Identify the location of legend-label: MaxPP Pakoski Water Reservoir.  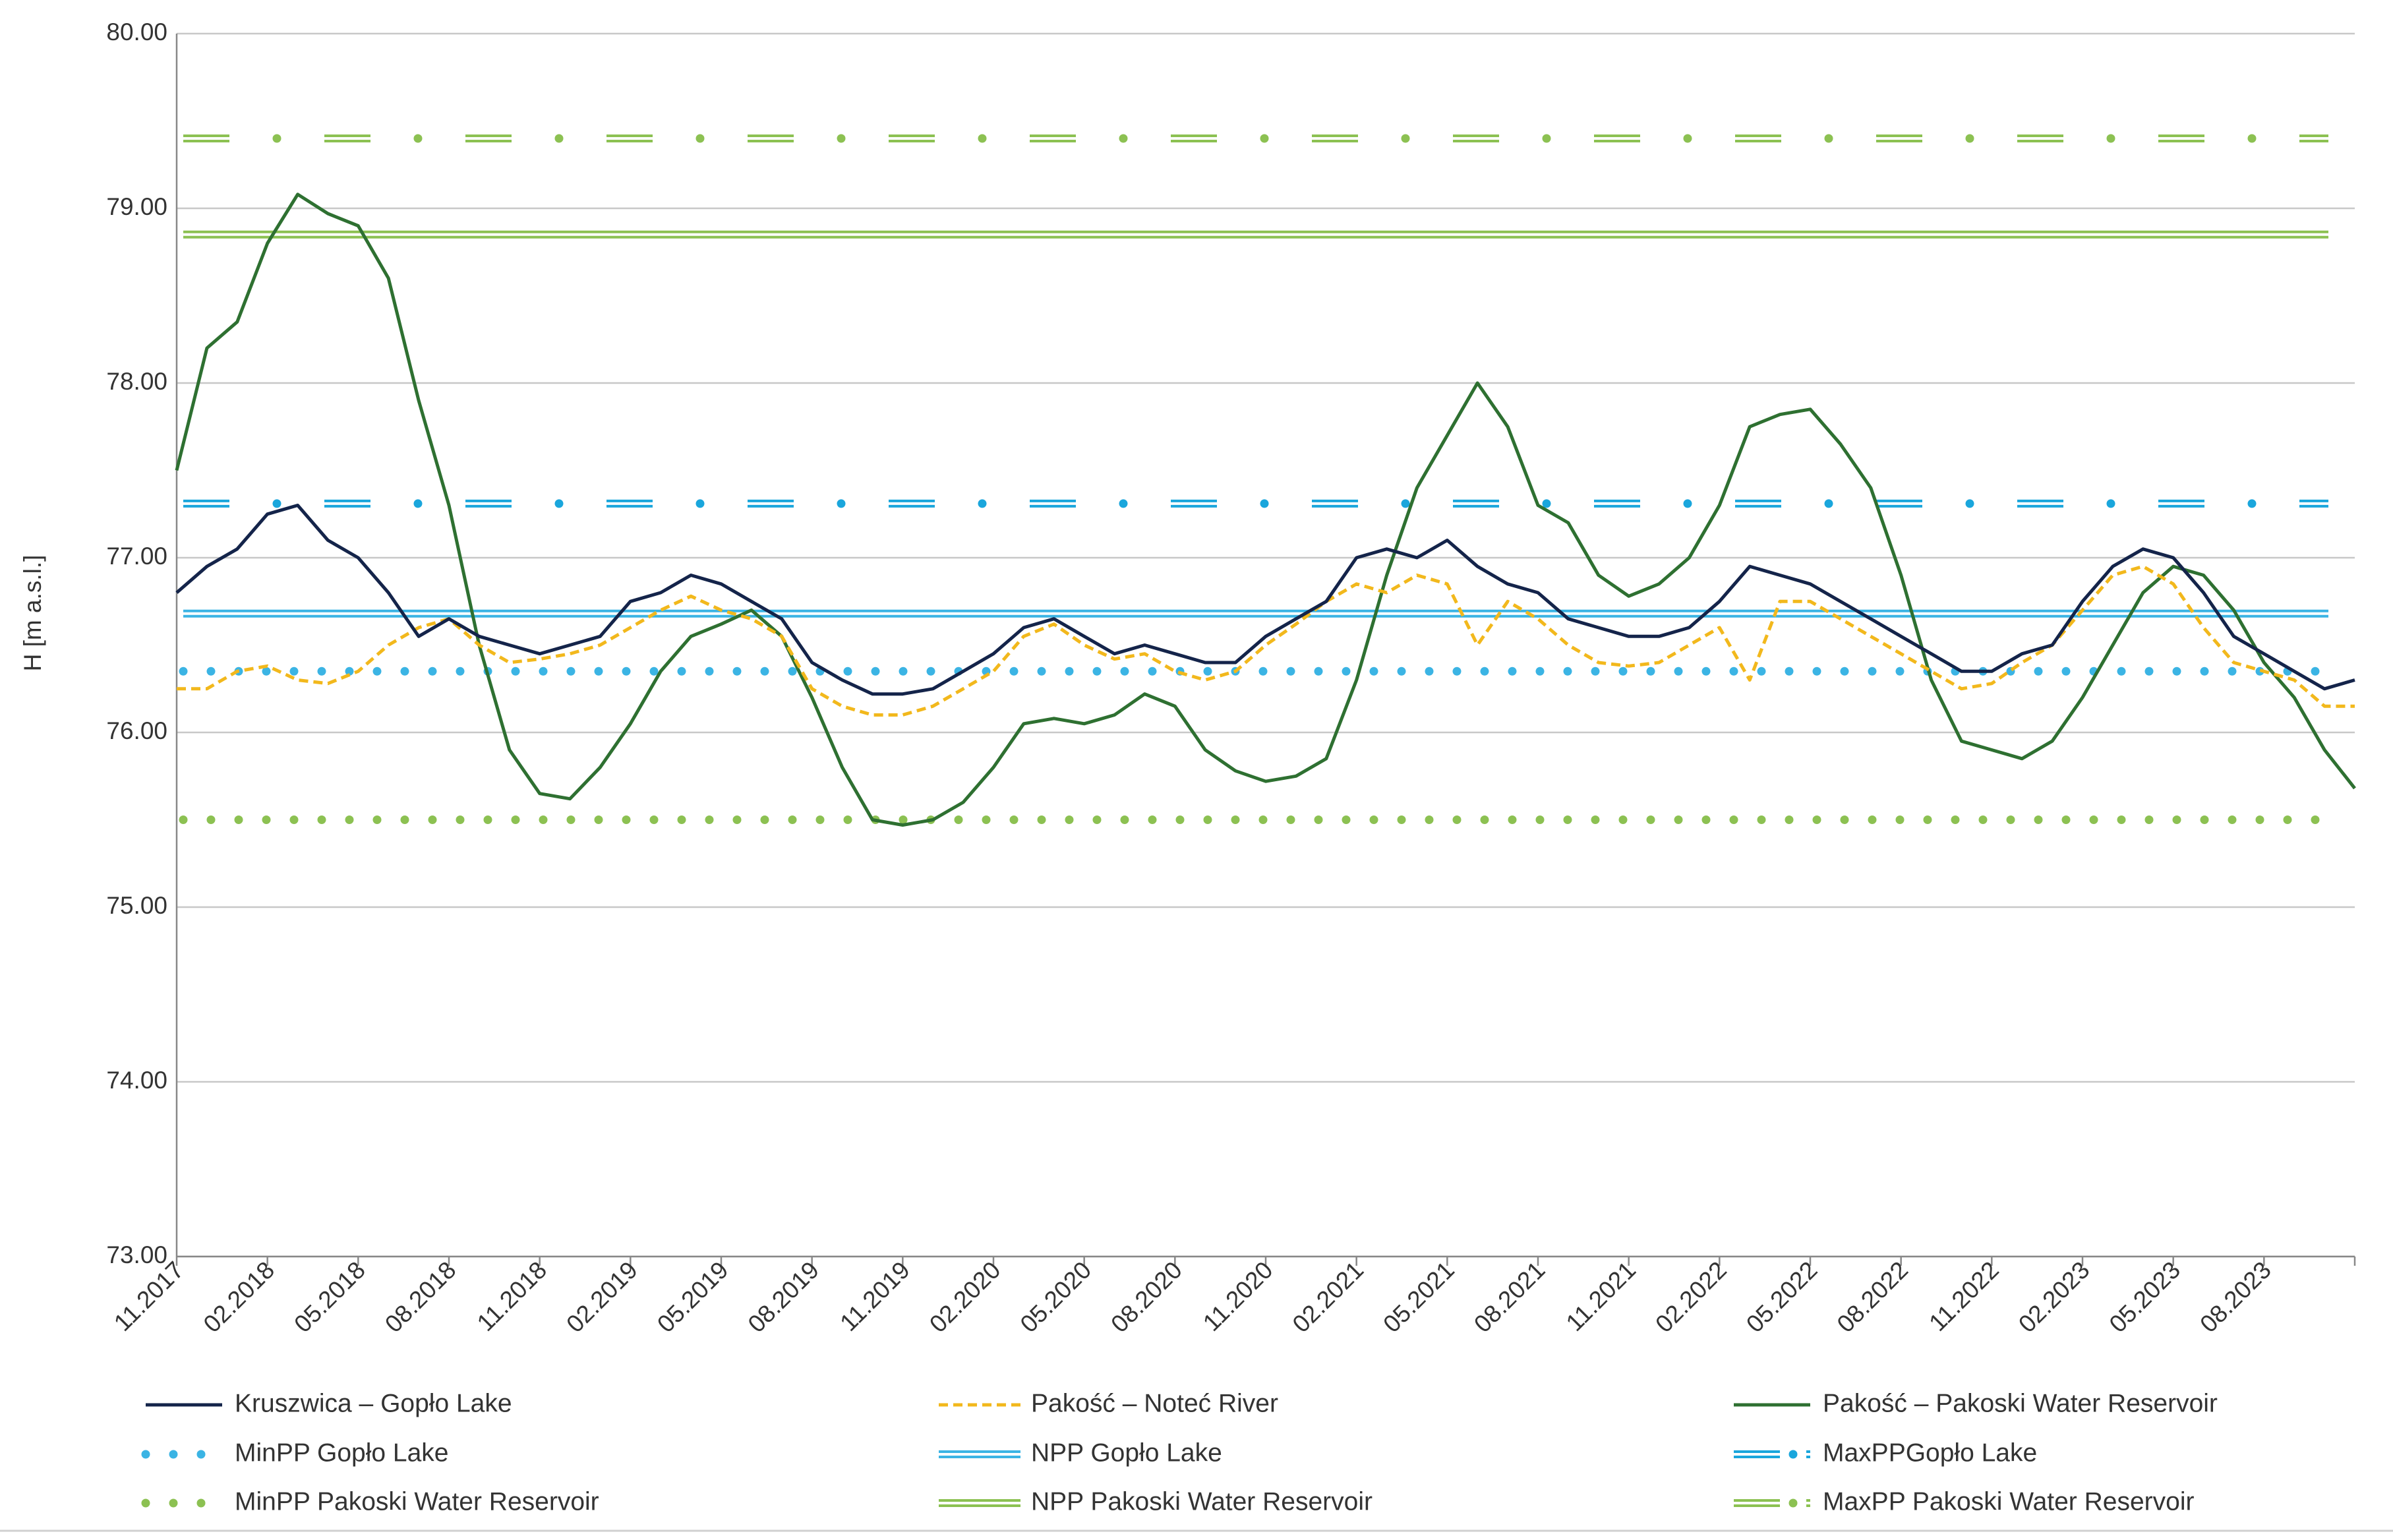
(2009, 1501).